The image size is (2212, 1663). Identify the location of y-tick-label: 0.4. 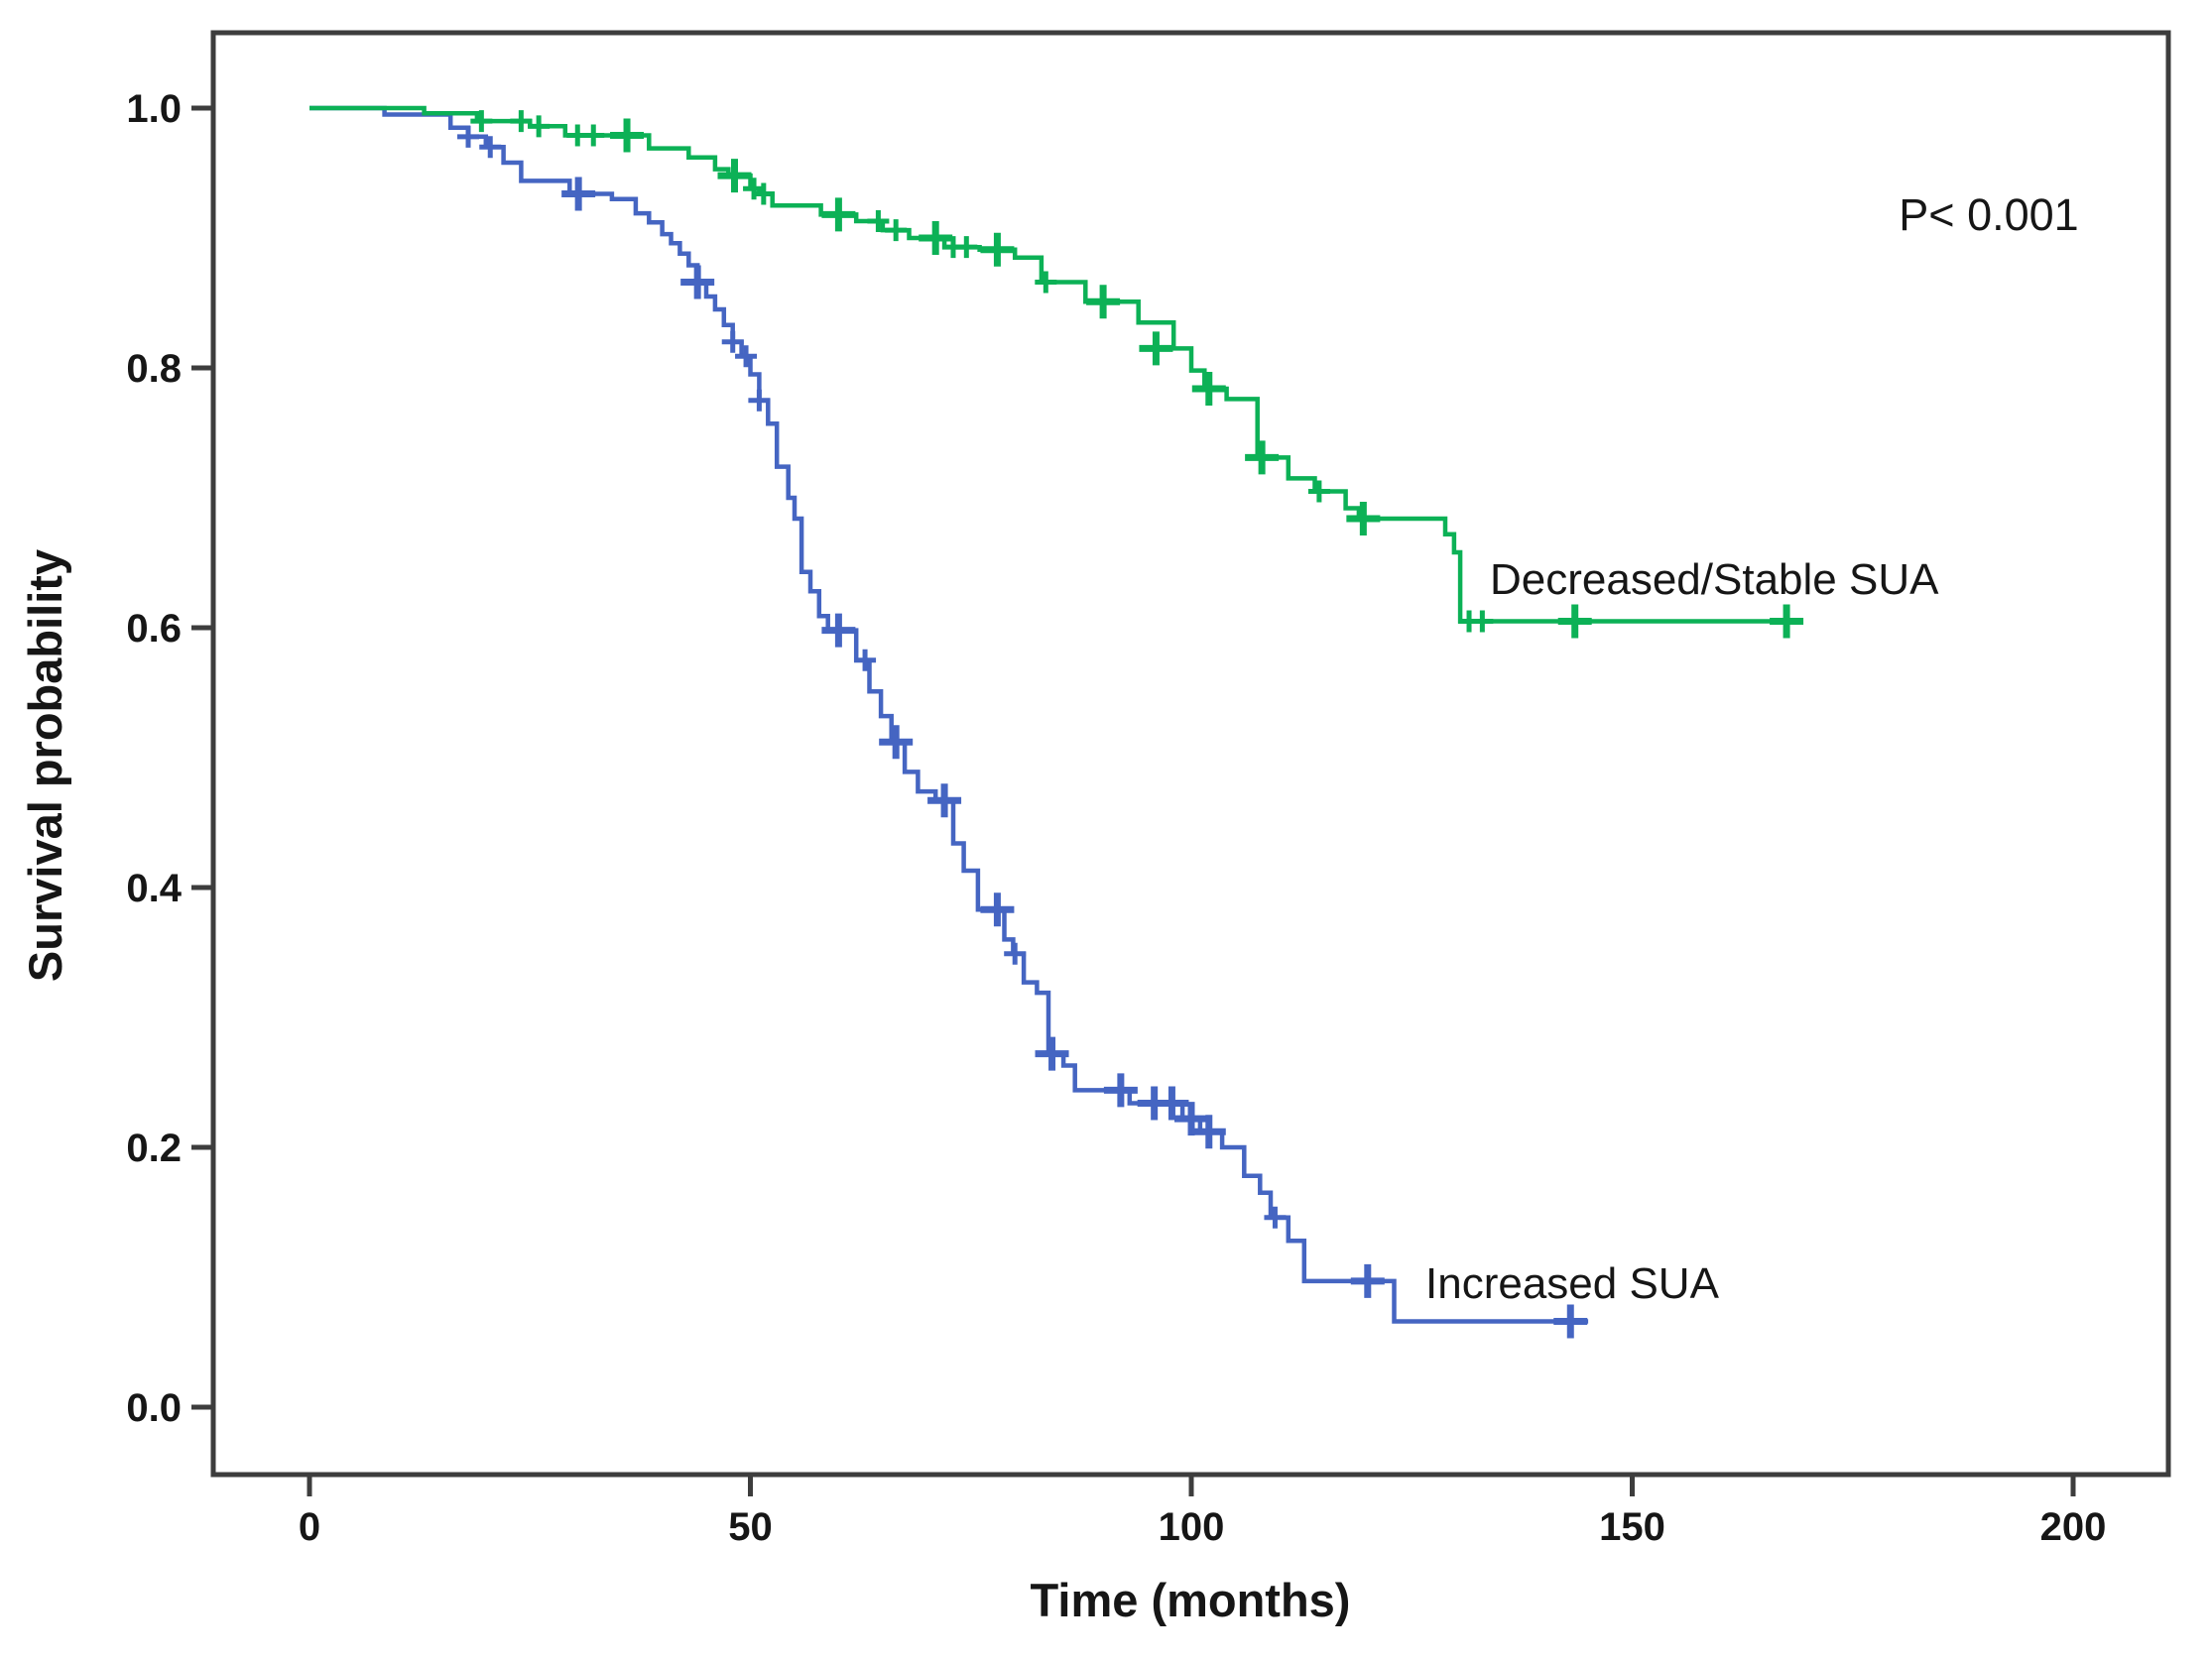
(154, 888).